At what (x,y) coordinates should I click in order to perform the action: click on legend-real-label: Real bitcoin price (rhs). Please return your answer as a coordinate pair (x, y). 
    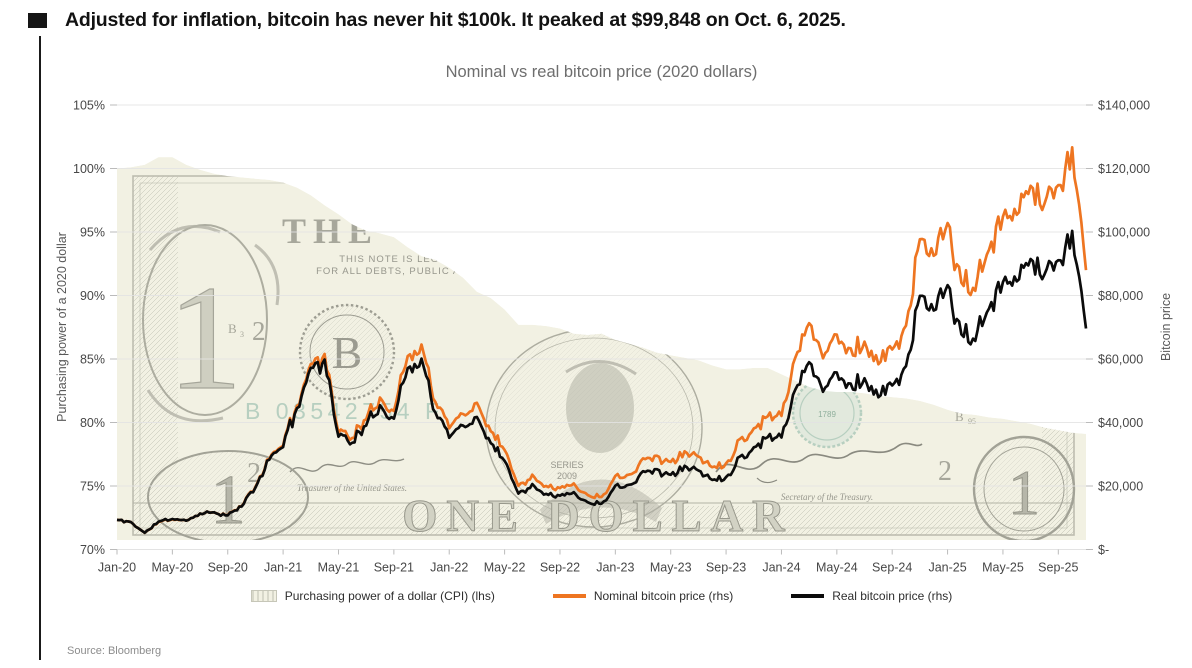
    Looking at the image, I should click on (892, 596).